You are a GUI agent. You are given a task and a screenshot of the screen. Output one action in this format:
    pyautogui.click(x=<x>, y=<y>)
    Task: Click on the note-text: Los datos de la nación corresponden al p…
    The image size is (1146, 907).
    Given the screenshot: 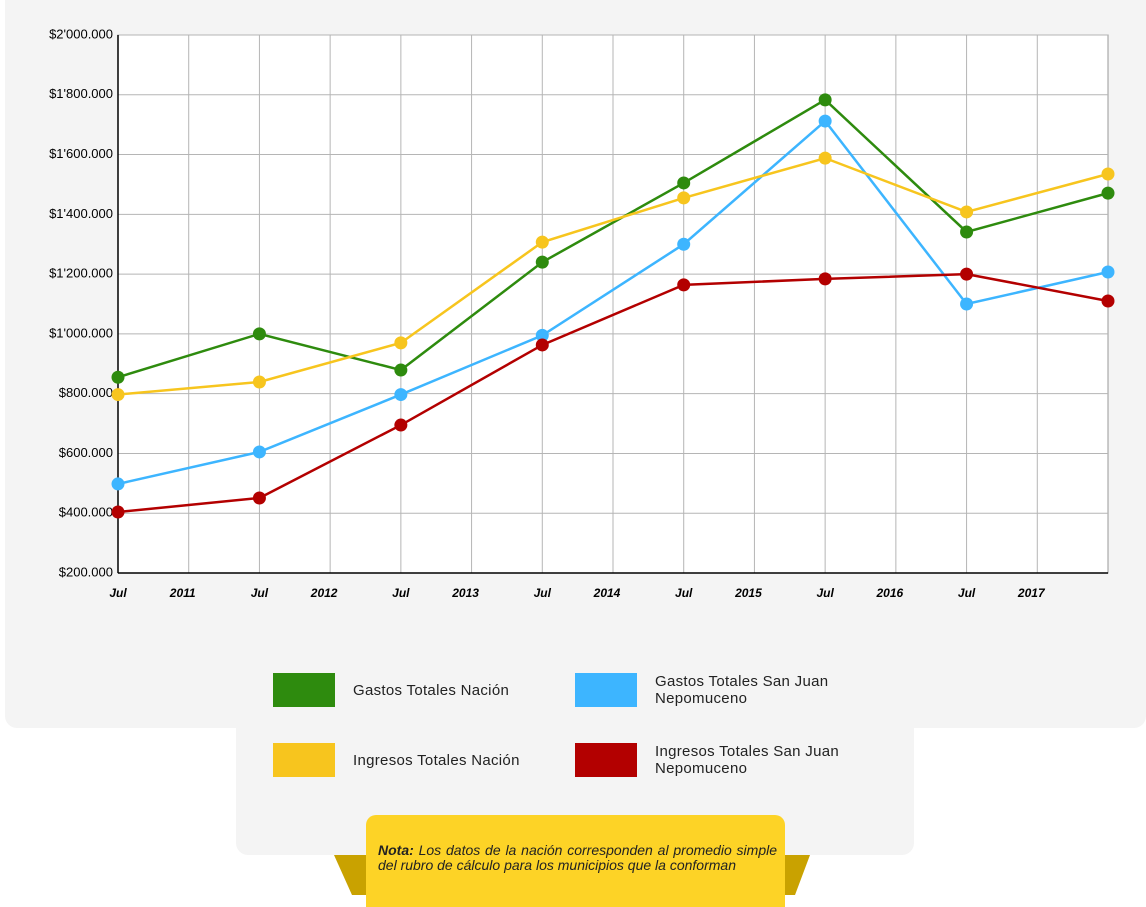 What is the action you would take?
    pyautogui.click(x=578, y=857)
    